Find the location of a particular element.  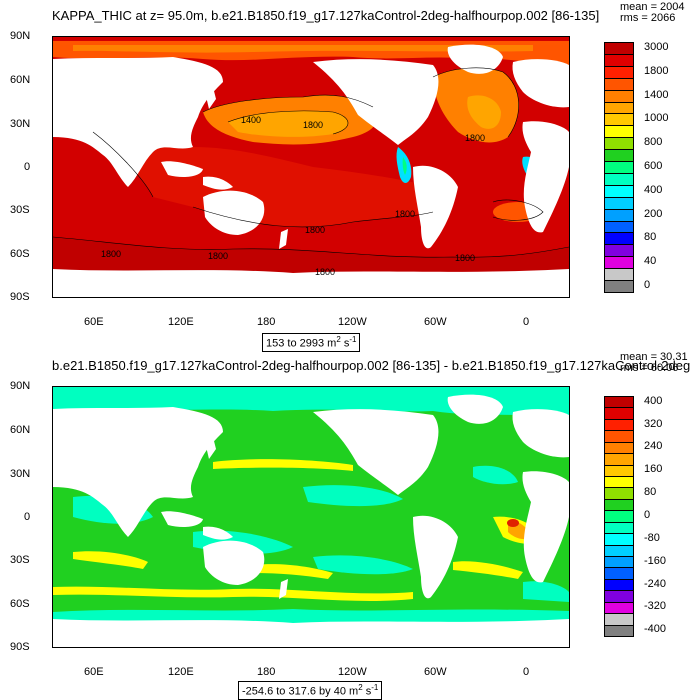

legend-label: -400 is located at coordinates (655, 629).